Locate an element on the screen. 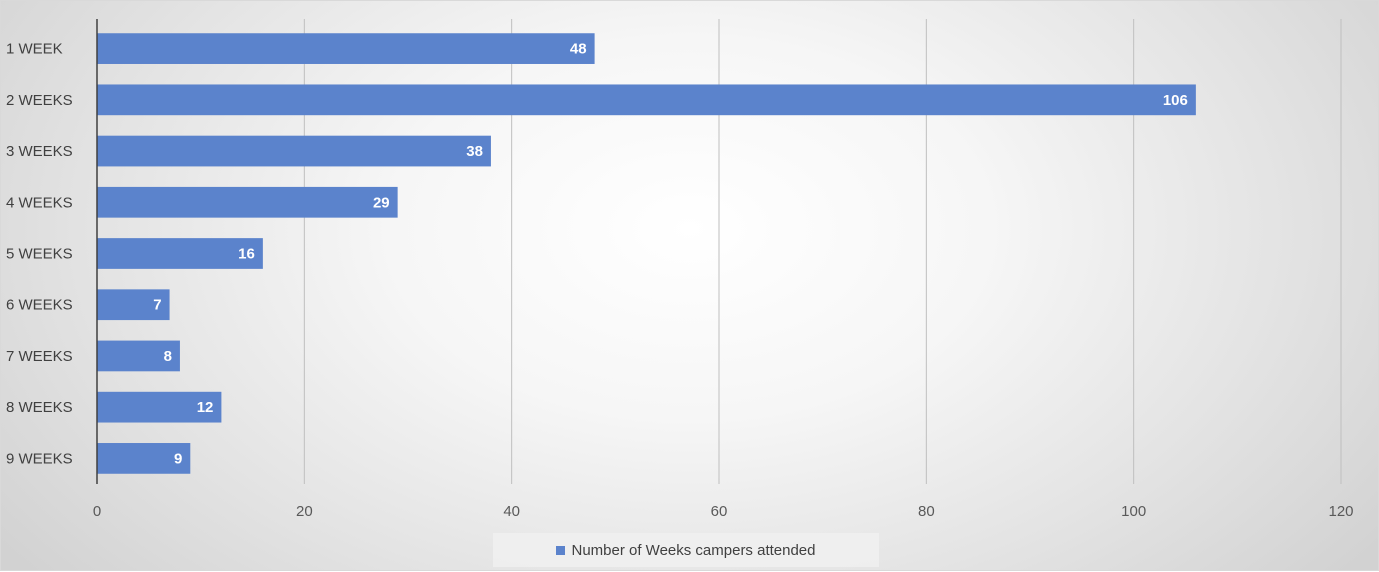 This screenshot has height=572, width=1379. data-label-9: 9 is located at coordinates (178, 458).